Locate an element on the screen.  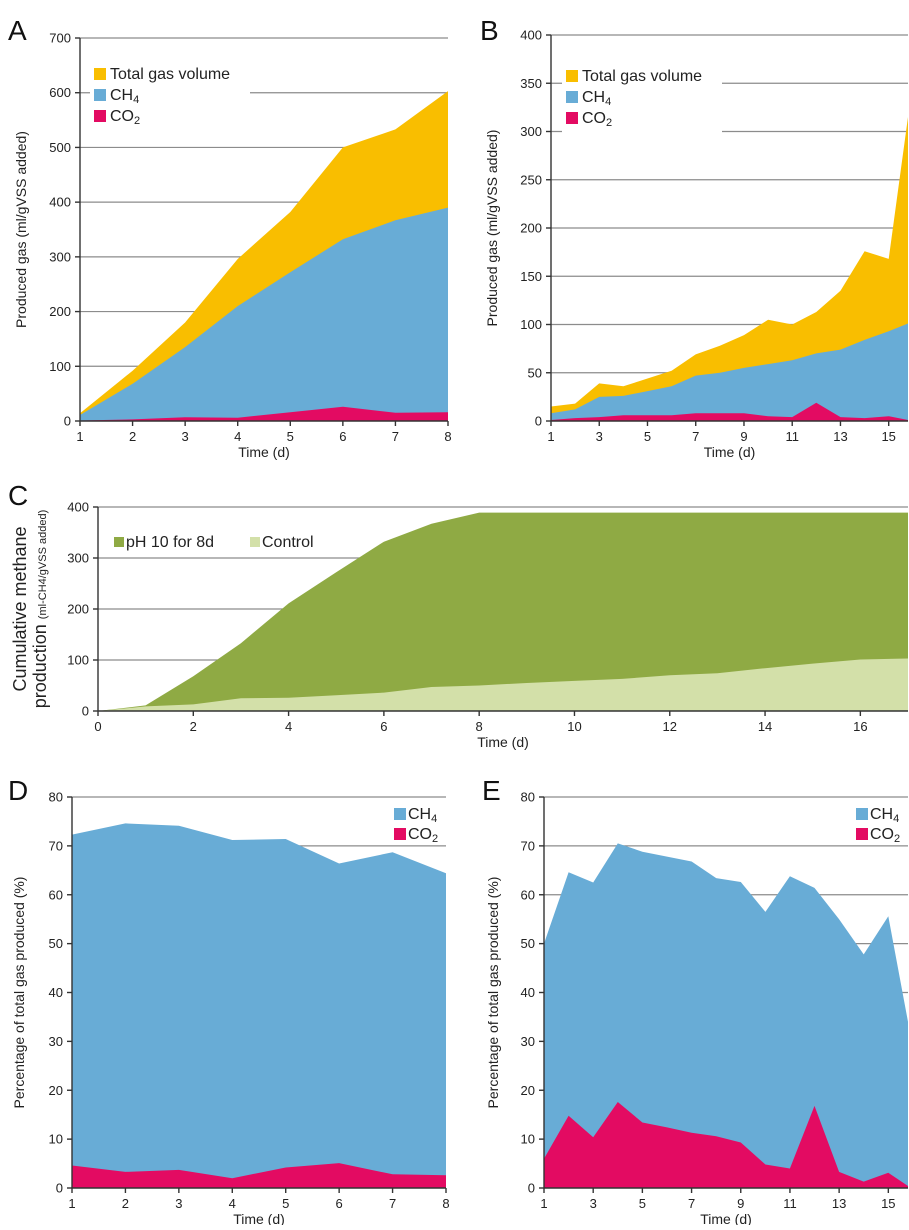
panel-letter: E is located at coordinates (491, 790).